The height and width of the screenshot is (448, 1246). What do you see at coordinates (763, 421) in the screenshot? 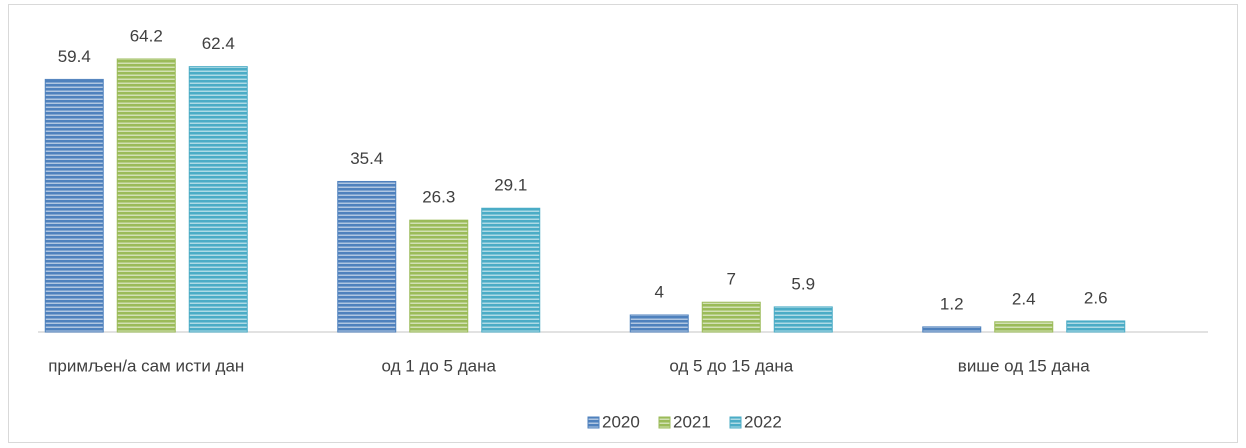
I see `legend-label: 2022` at bounding box center [763, 421].